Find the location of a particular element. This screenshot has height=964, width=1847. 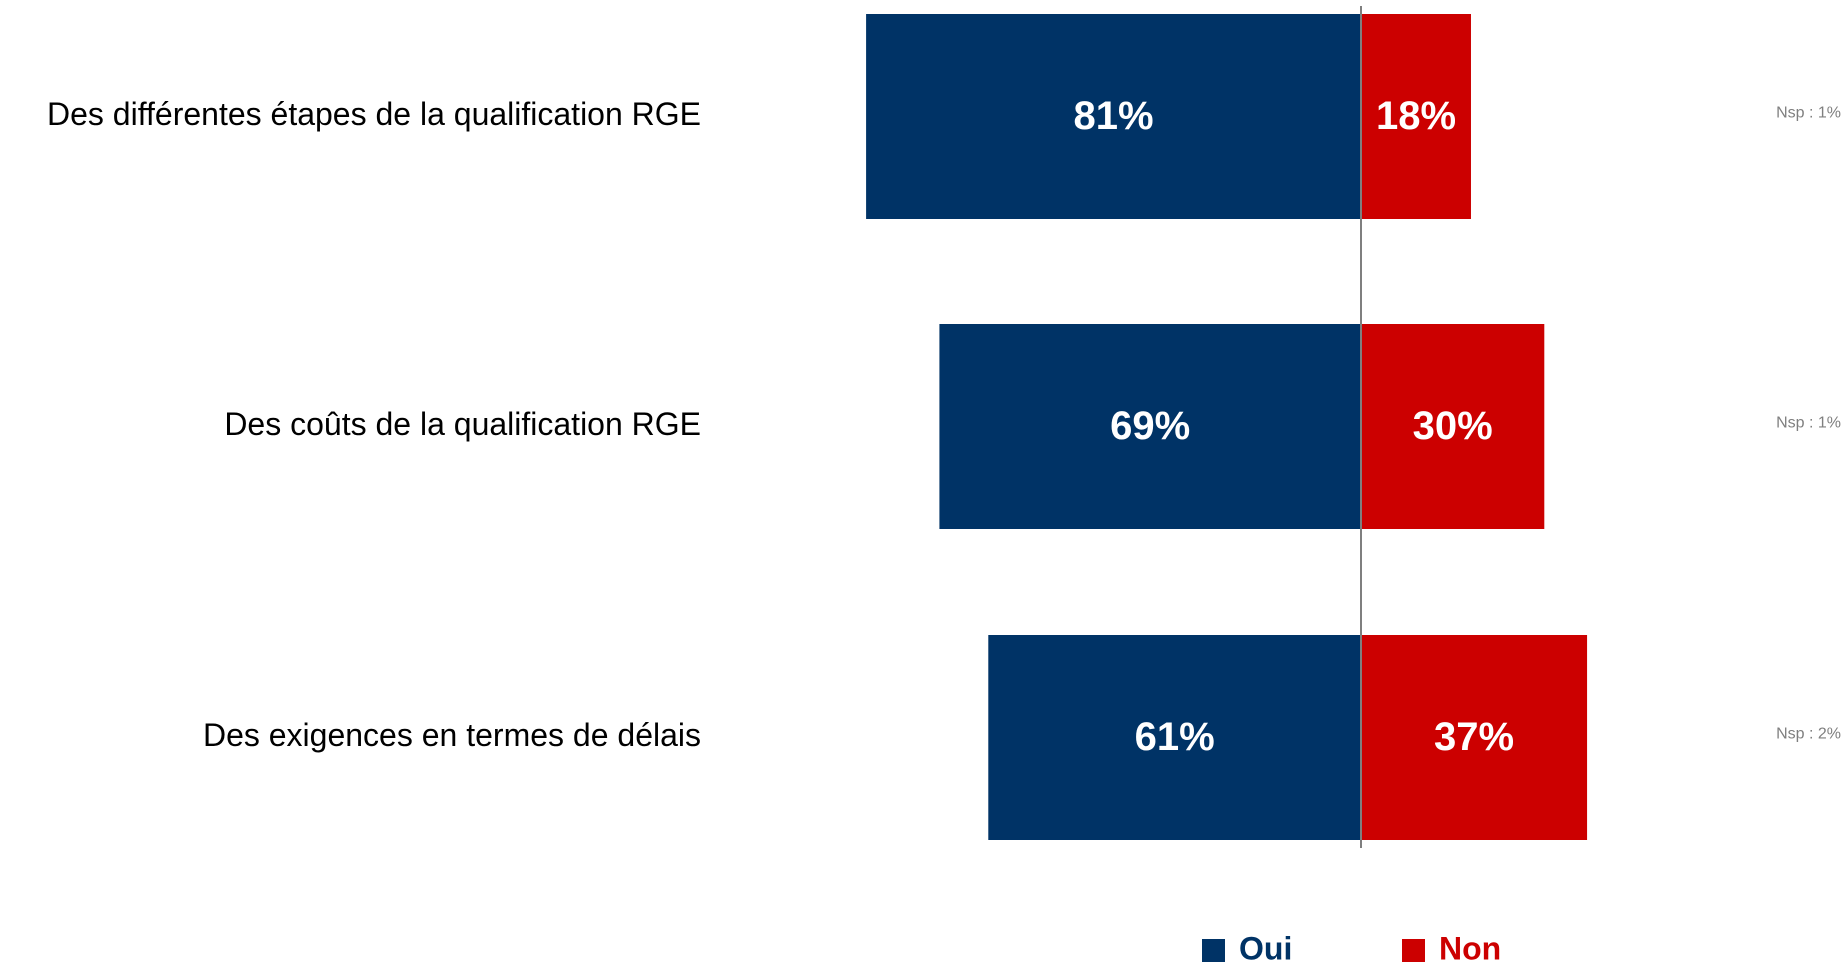

legend-label: Non is located at coordinates (1470, 947).